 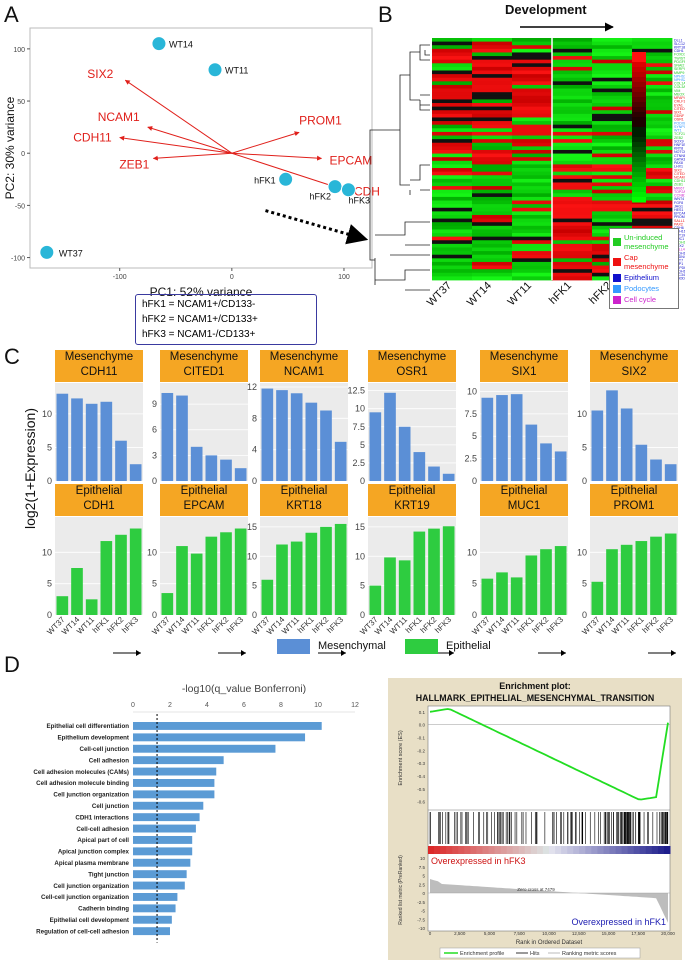 What do you see at coordinates (252, 387) in the screenshot?
I see `y-tick-label: 12` at bounding box center [252, 387].